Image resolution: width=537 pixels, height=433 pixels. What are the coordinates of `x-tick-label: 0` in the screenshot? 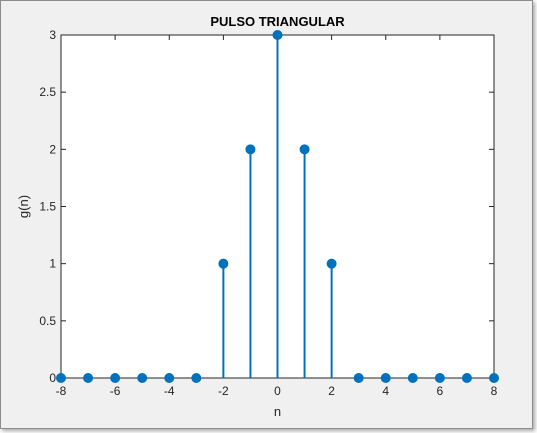 It's located at (277, 391).